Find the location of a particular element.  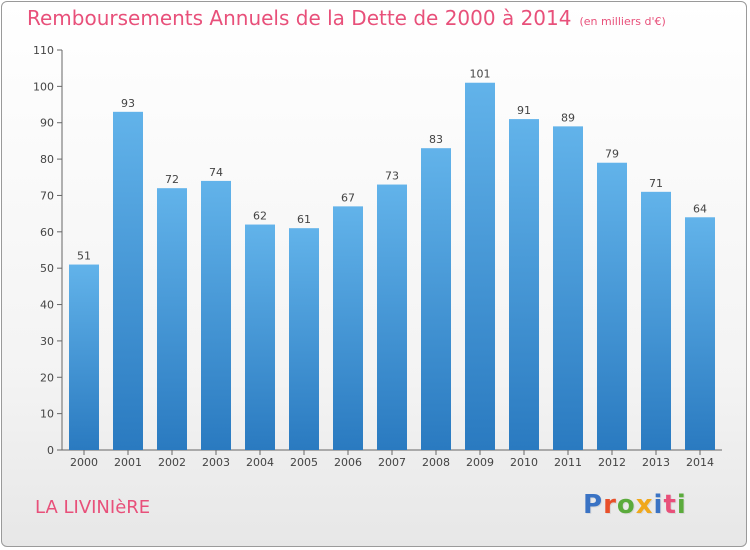

logo-letter: t is located at coordinates (670, 505).